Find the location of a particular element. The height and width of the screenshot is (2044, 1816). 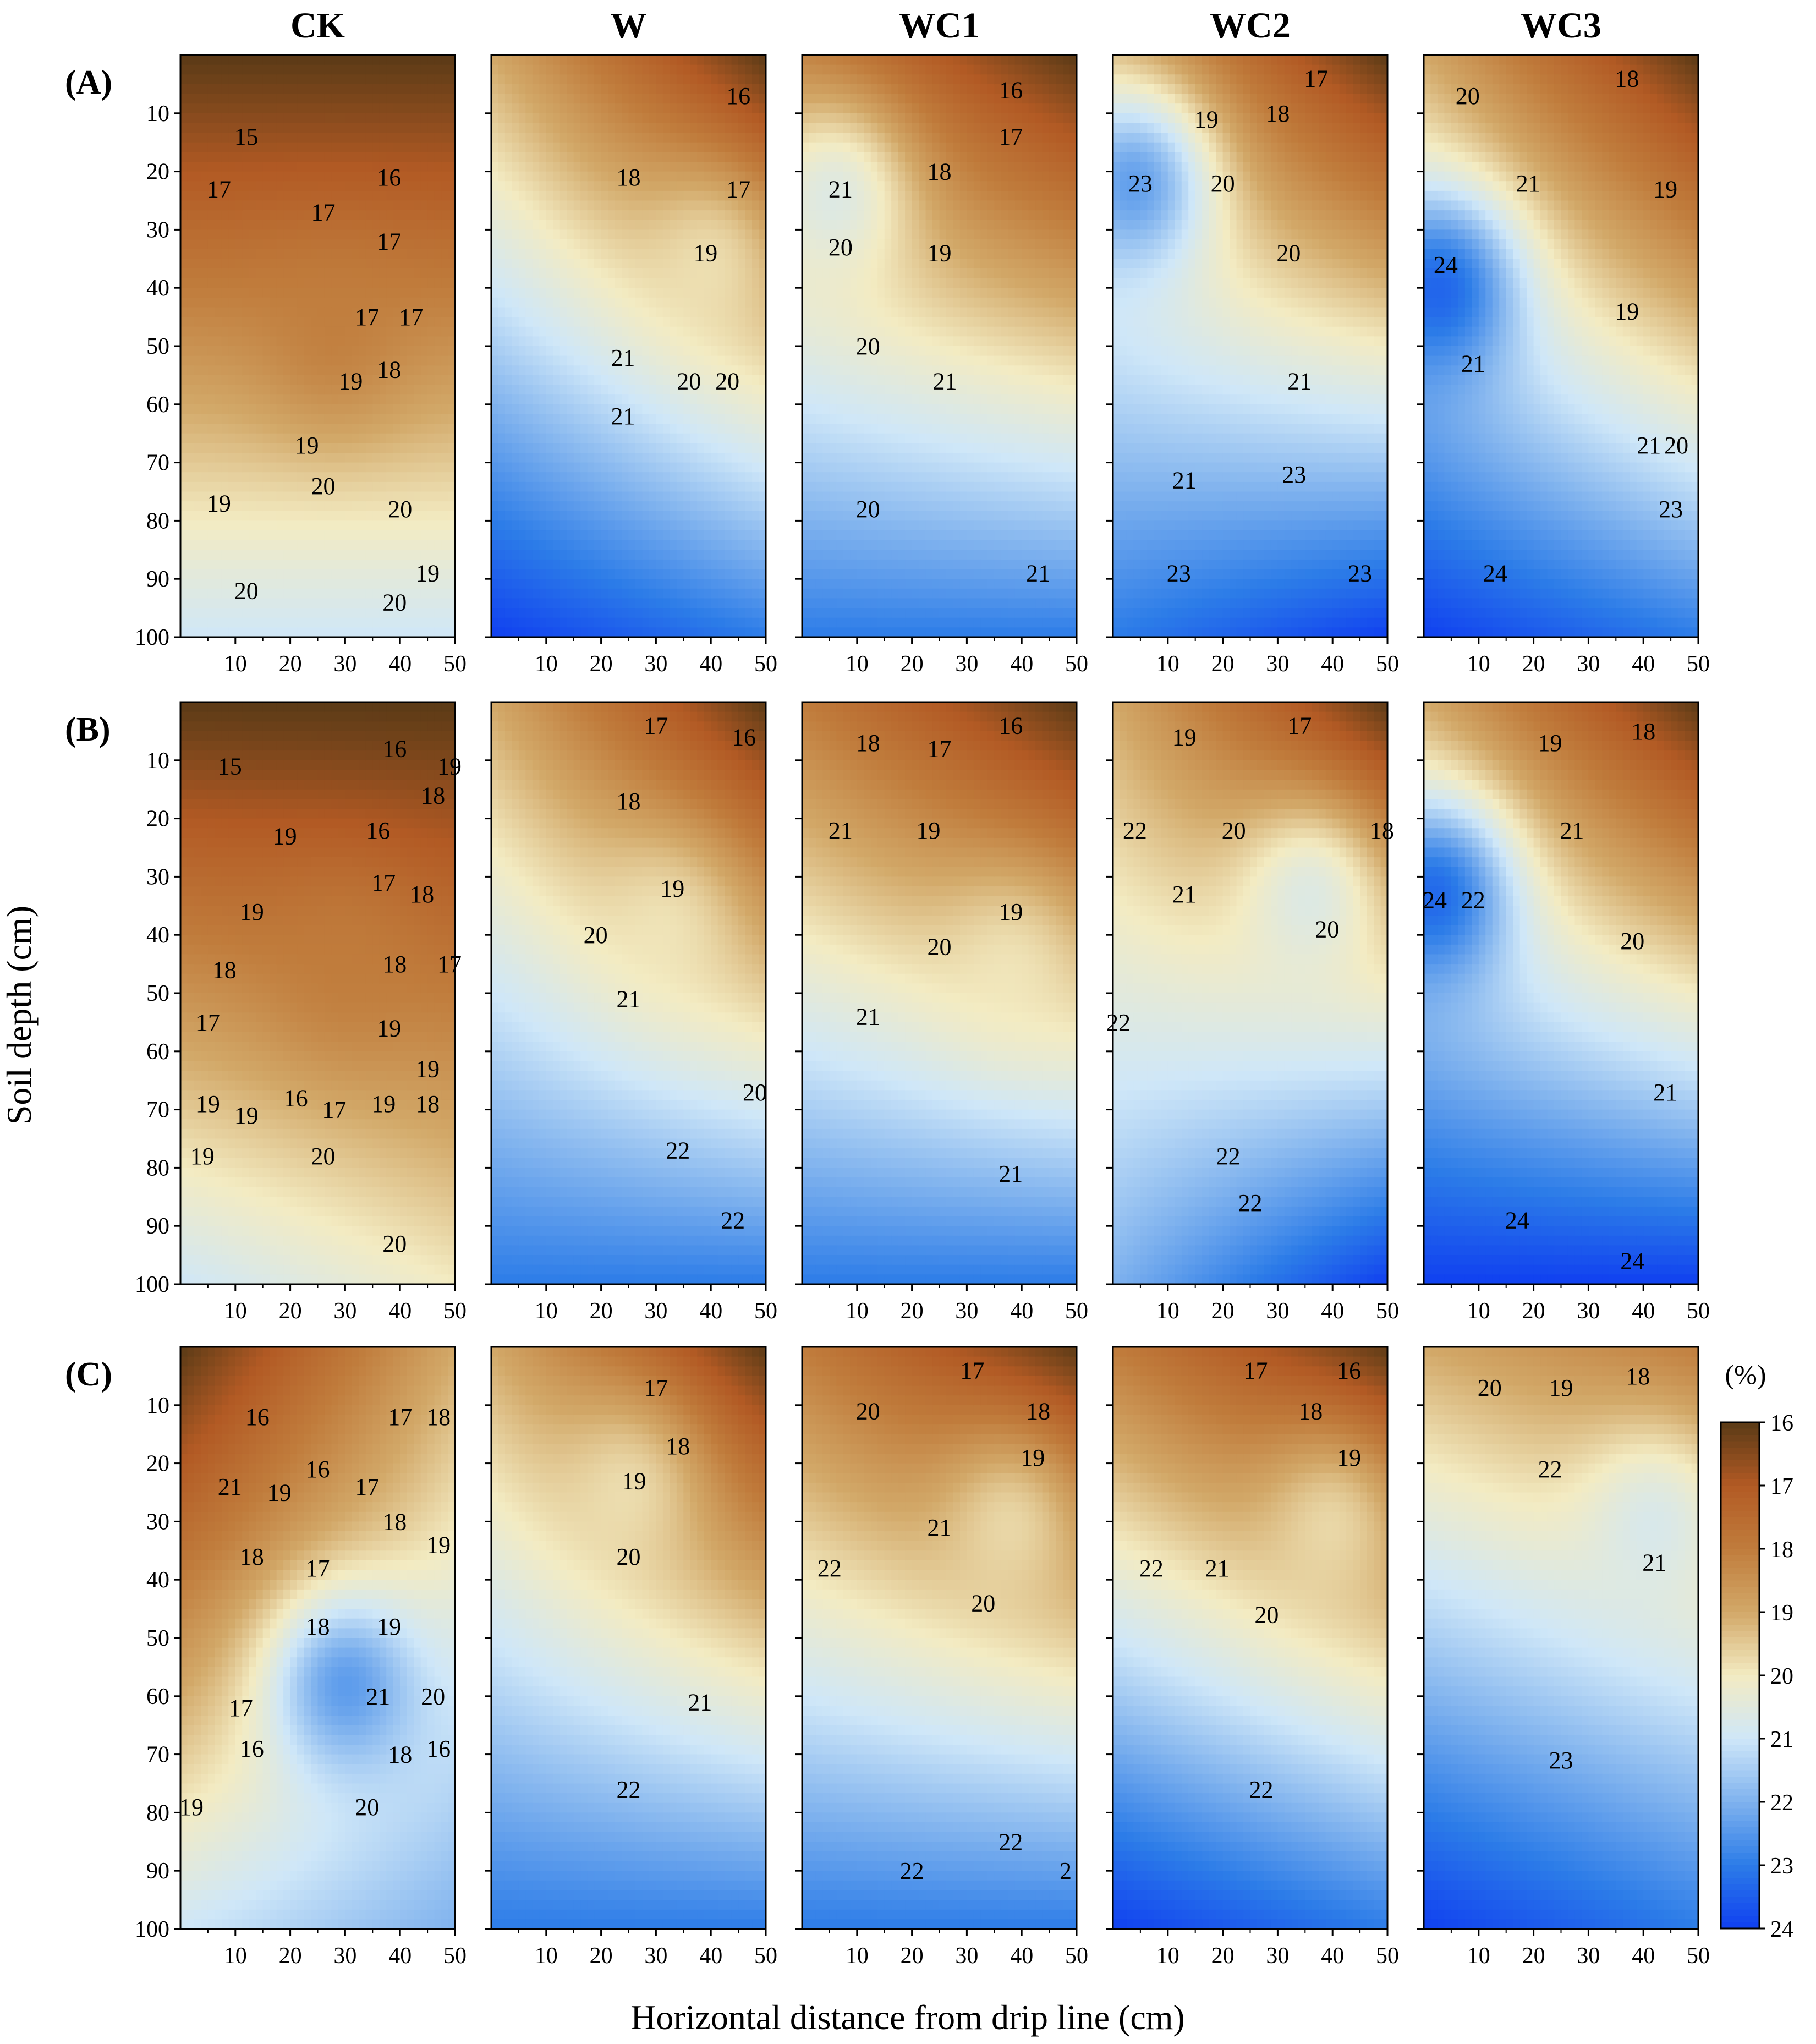

y-tick-label: 20 is located at coordinates (157, 819).